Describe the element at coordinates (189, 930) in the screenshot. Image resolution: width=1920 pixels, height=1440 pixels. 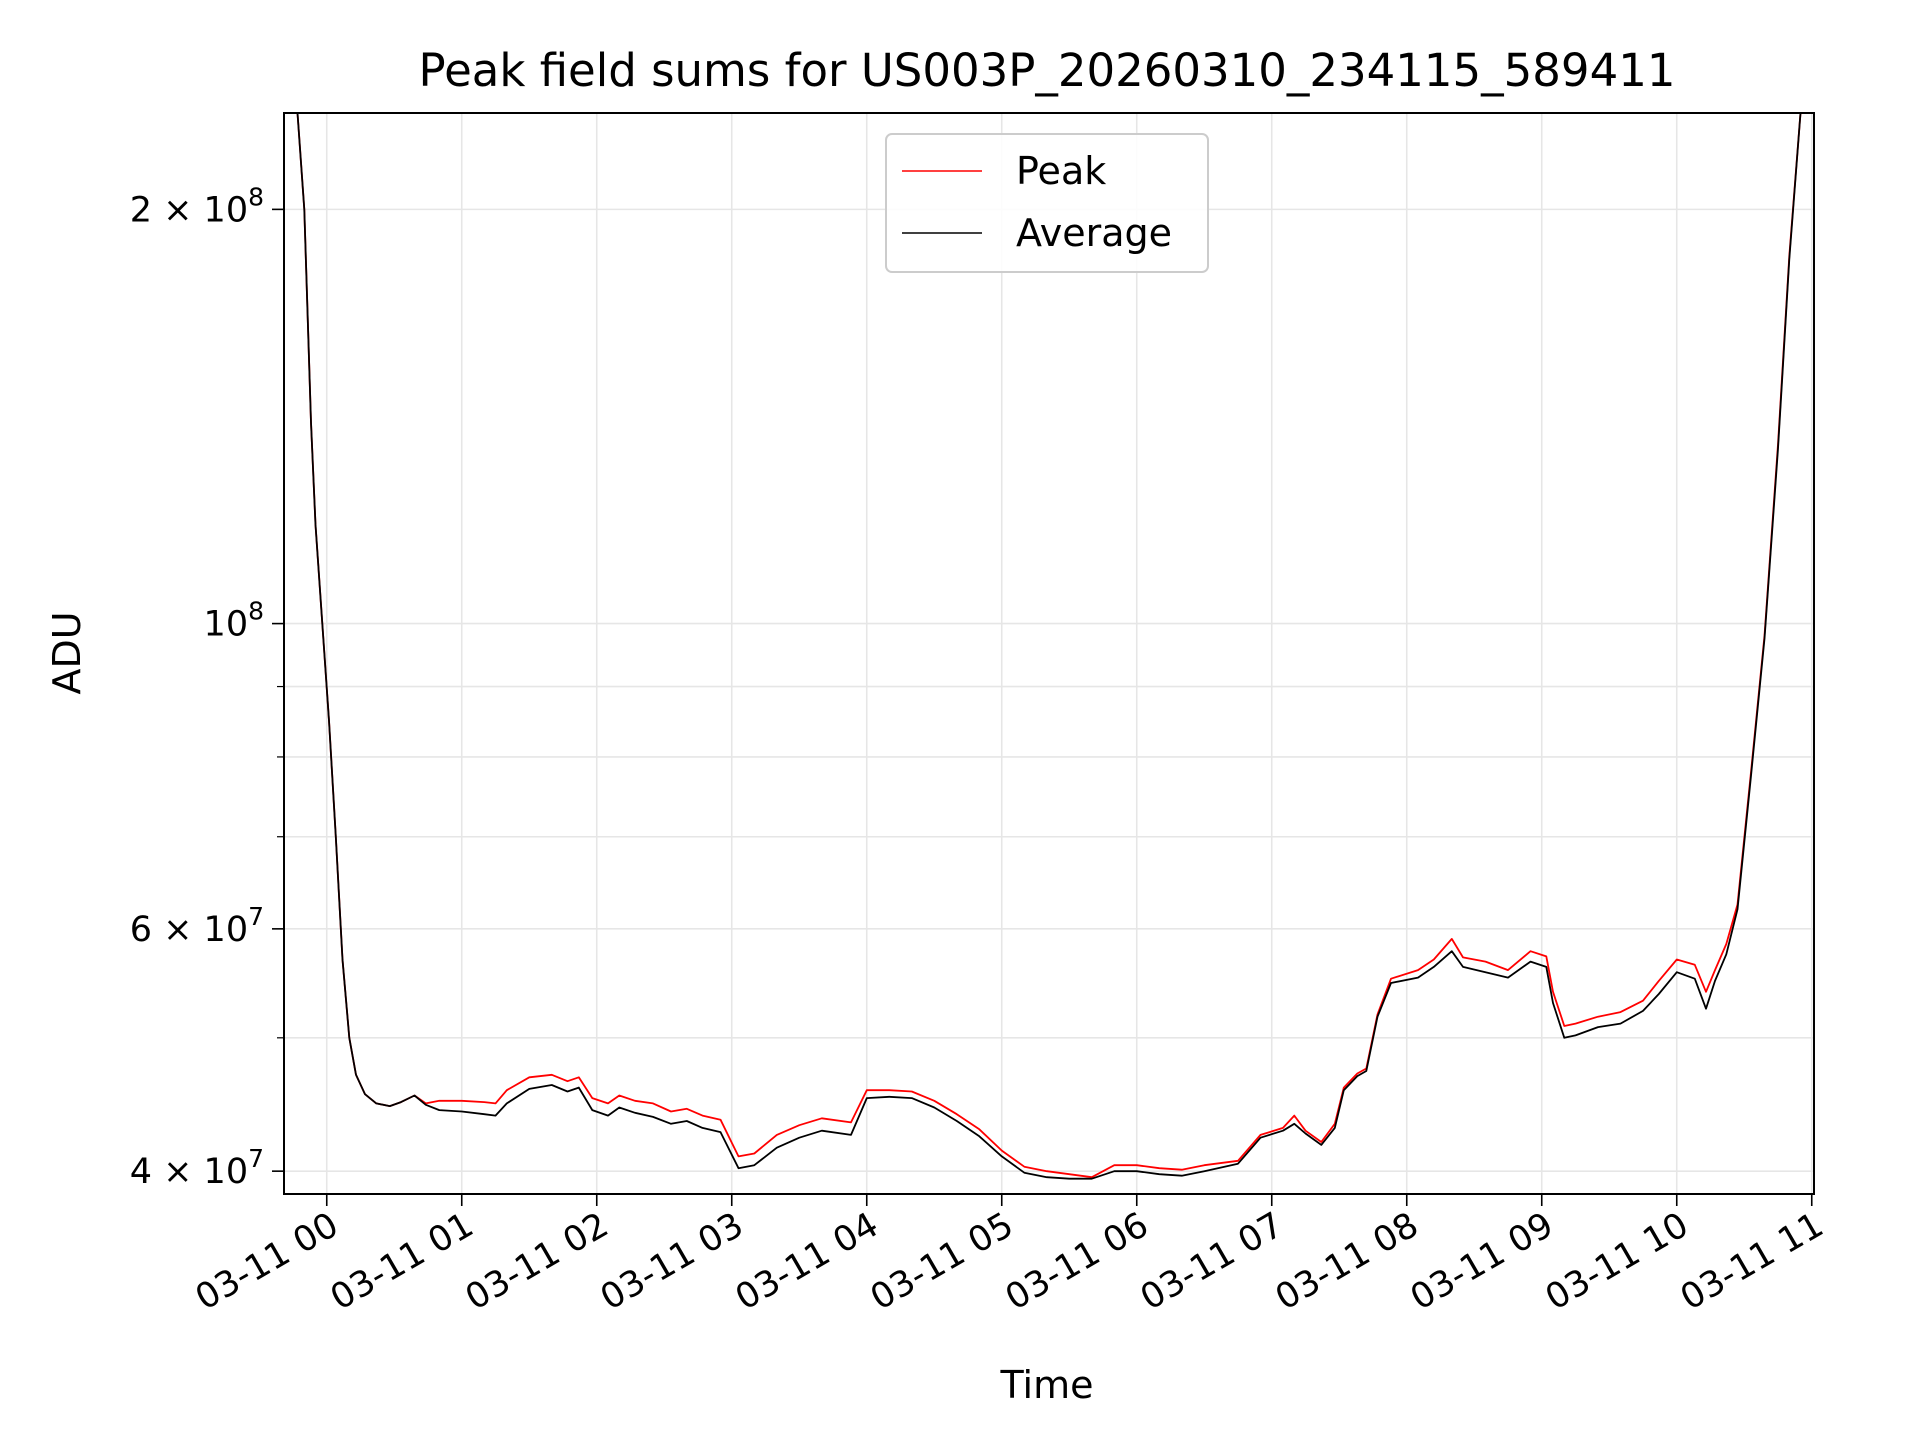
I see `y-tick-mantissa: 6 × 10` at that location.